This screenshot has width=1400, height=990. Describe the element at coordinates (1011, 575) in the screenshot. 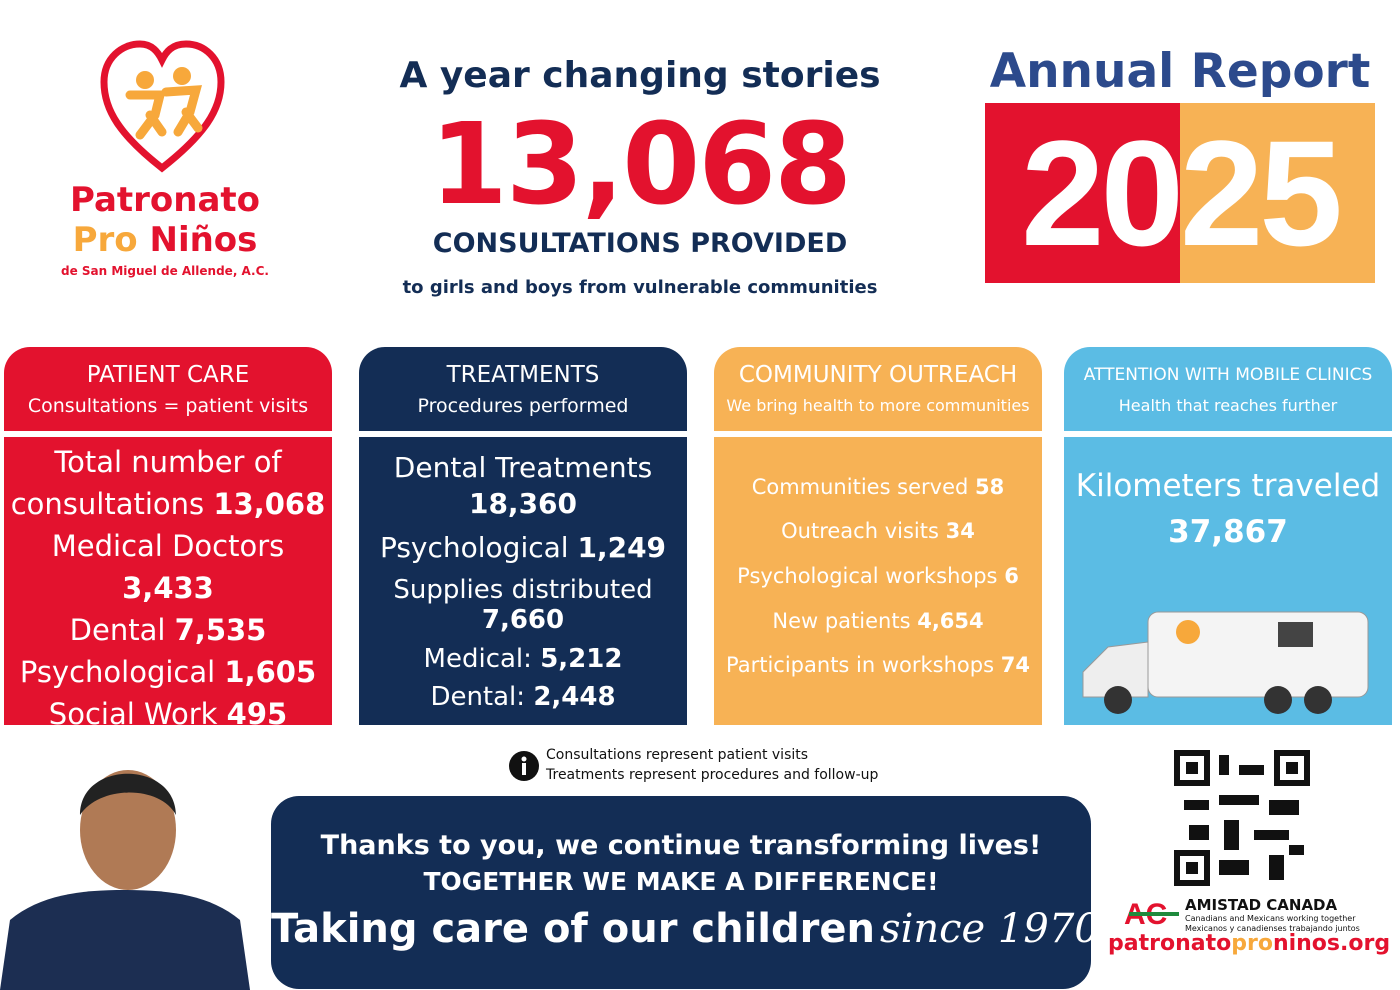

I see `item-value: 6` at that location.